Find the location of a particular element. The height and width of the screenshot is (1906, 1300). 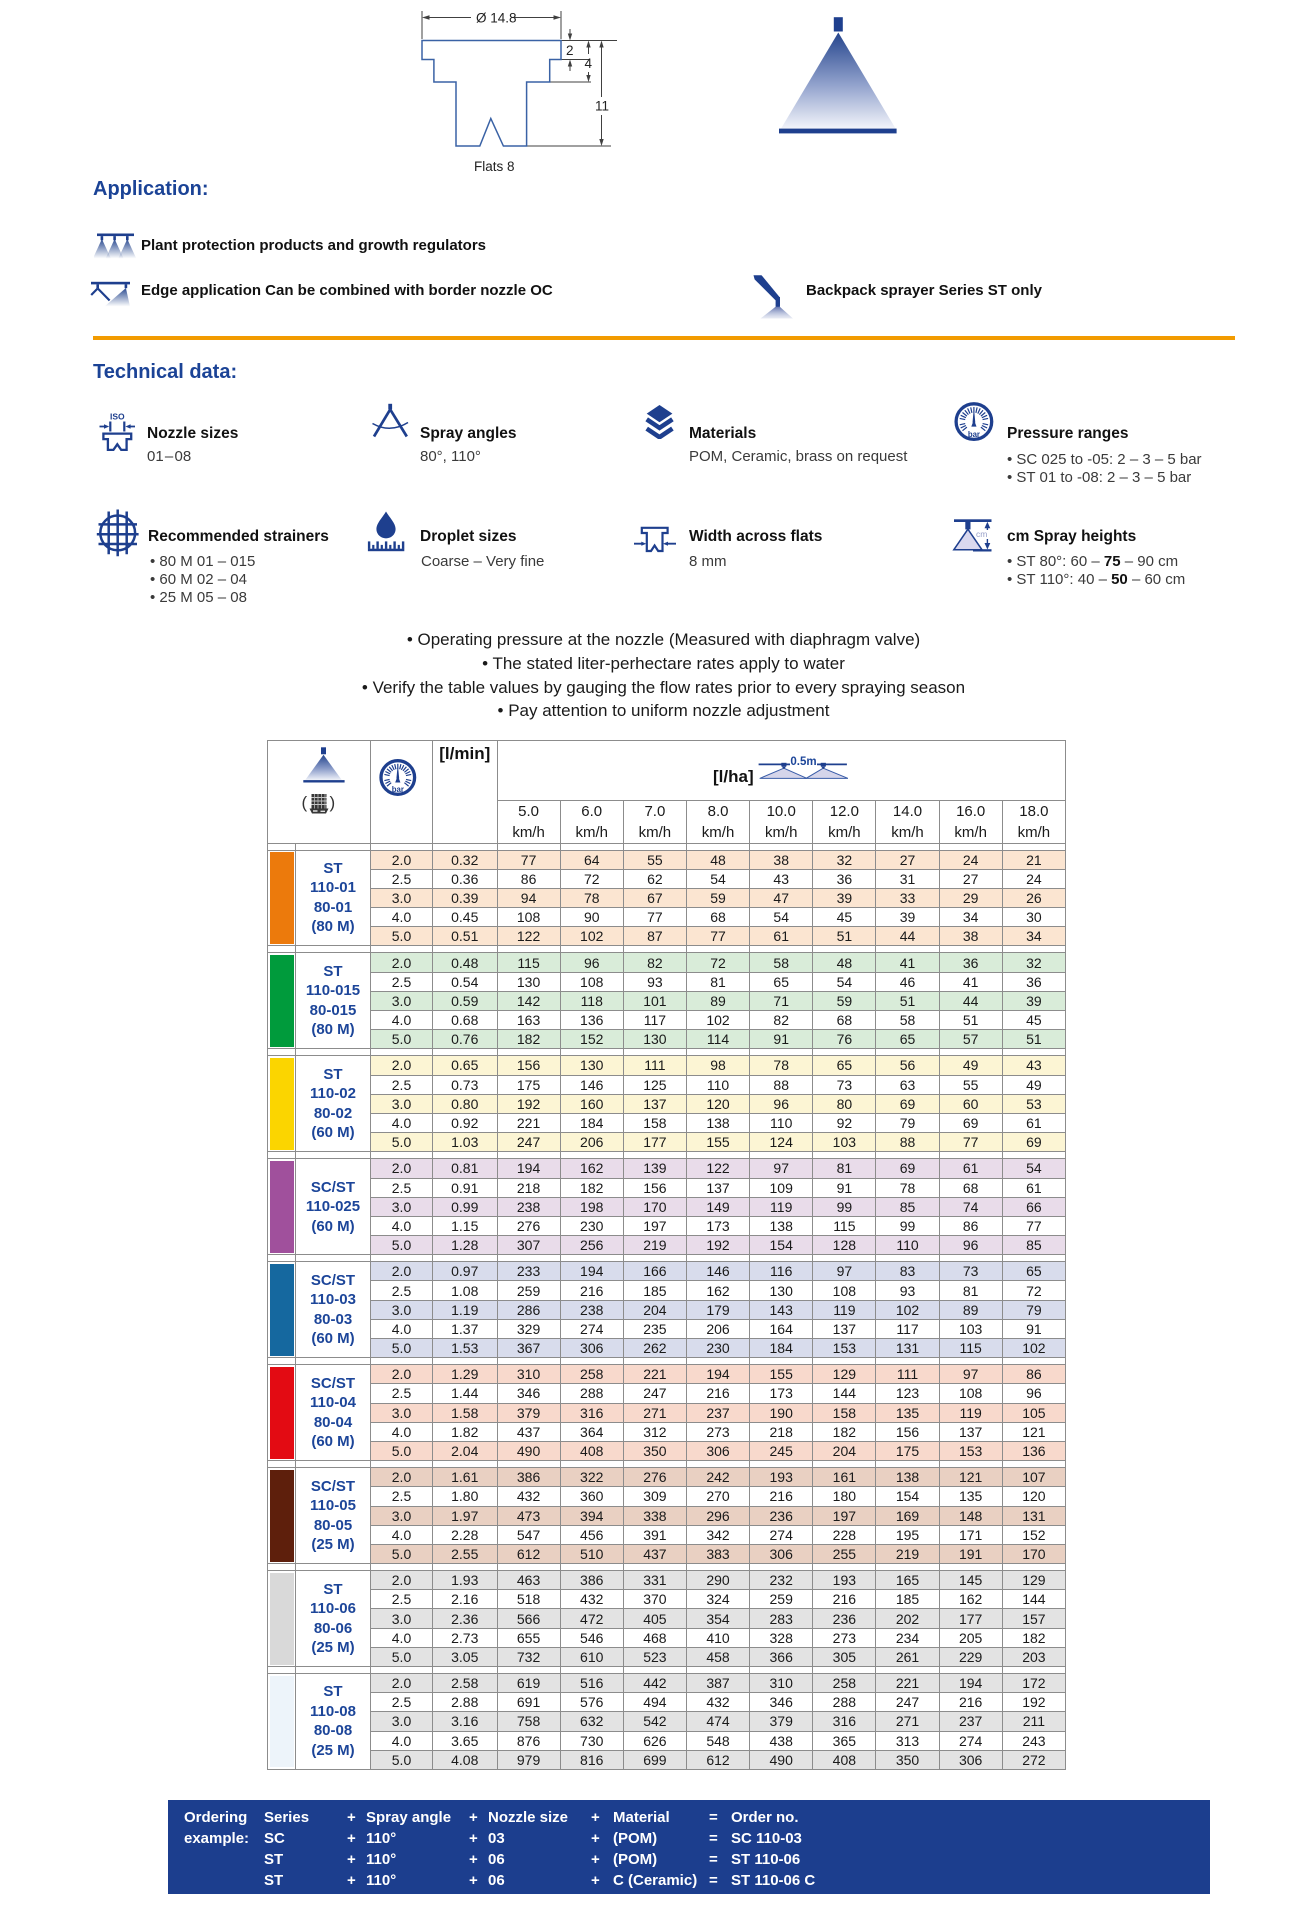

svg-text: cm is located at coordinates (981, 534).